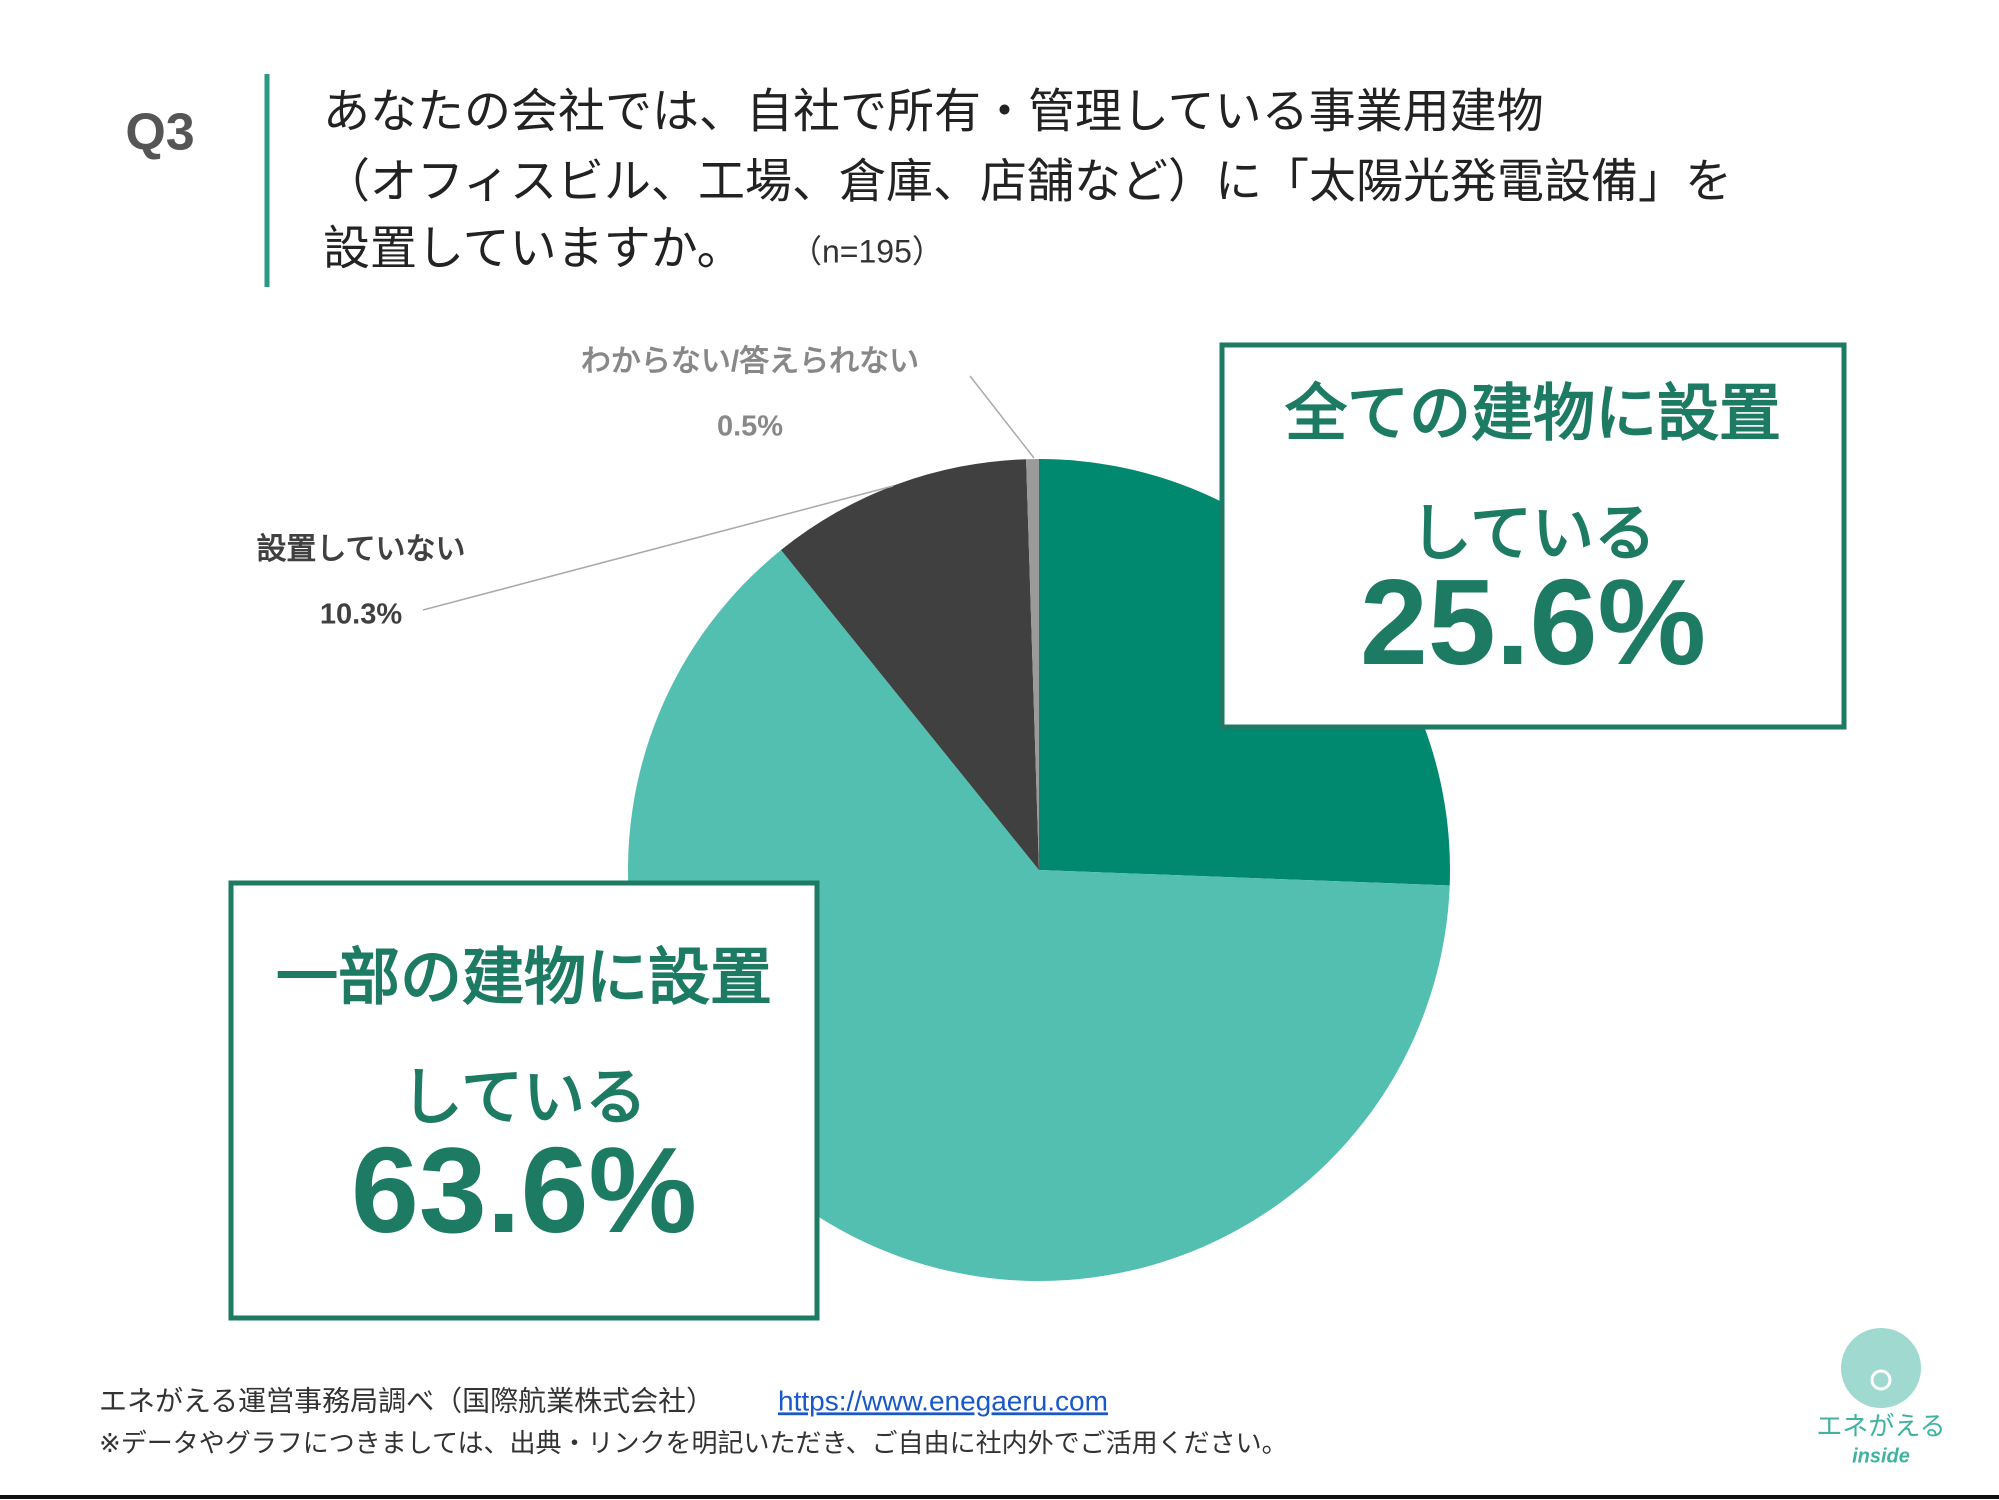  What do you see at coordinates (361, 615) in the screenshot?
I see `value-label: 10.3%` at bounding box center [361, 615].